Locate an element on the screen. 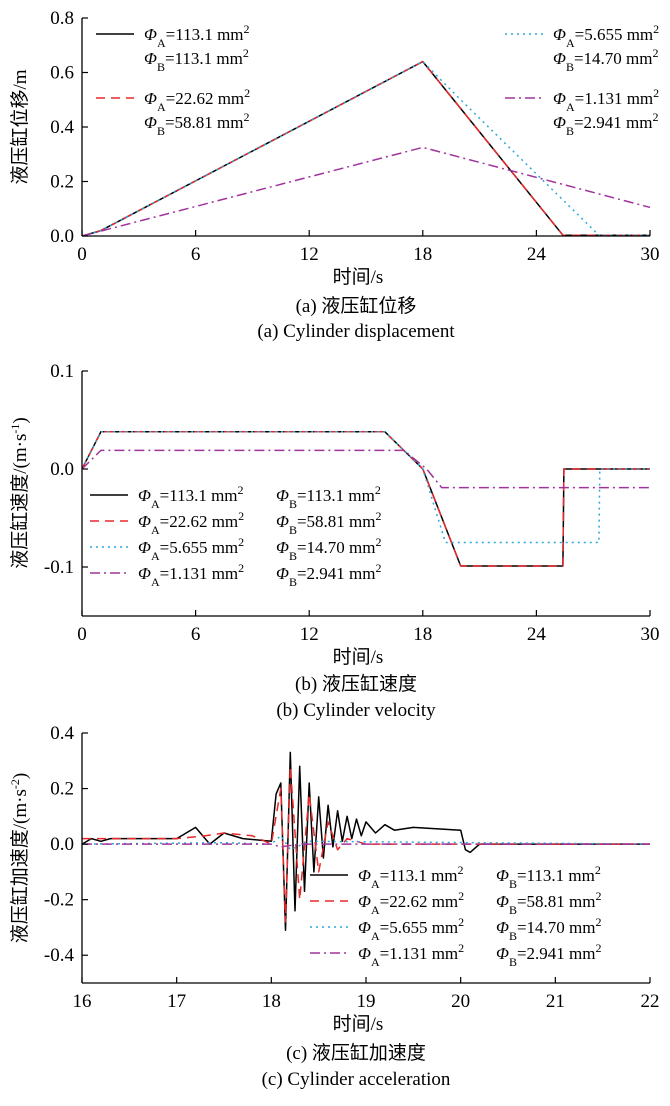 This screenshot has height=1106, width=670. caption-en: (a) Cylinder displacement is located at coordinates (356, 331).